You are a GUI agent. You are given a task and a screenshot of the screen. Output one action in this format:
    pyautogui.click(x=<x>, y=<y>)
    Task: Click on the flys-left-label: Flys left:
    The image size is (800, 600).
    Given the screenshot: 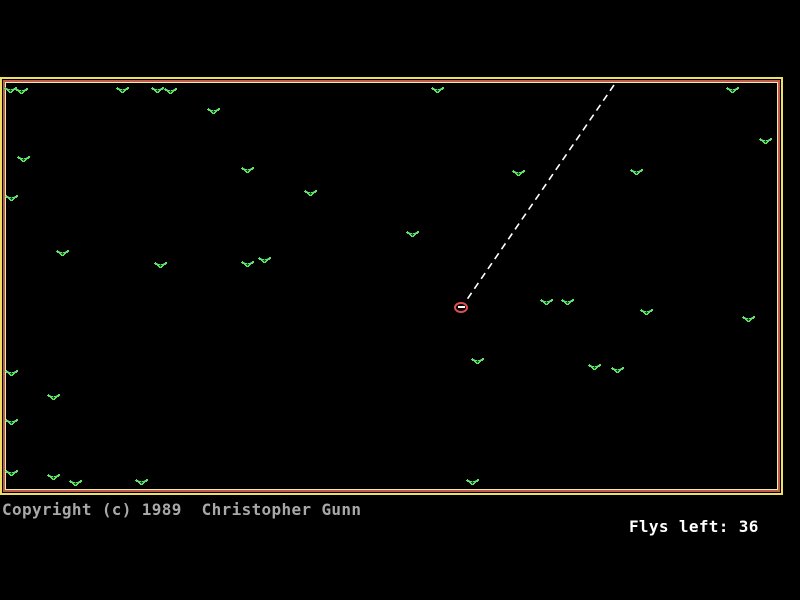 What is the action you would take?
    pyautogui.click(x=683, y=526)
    